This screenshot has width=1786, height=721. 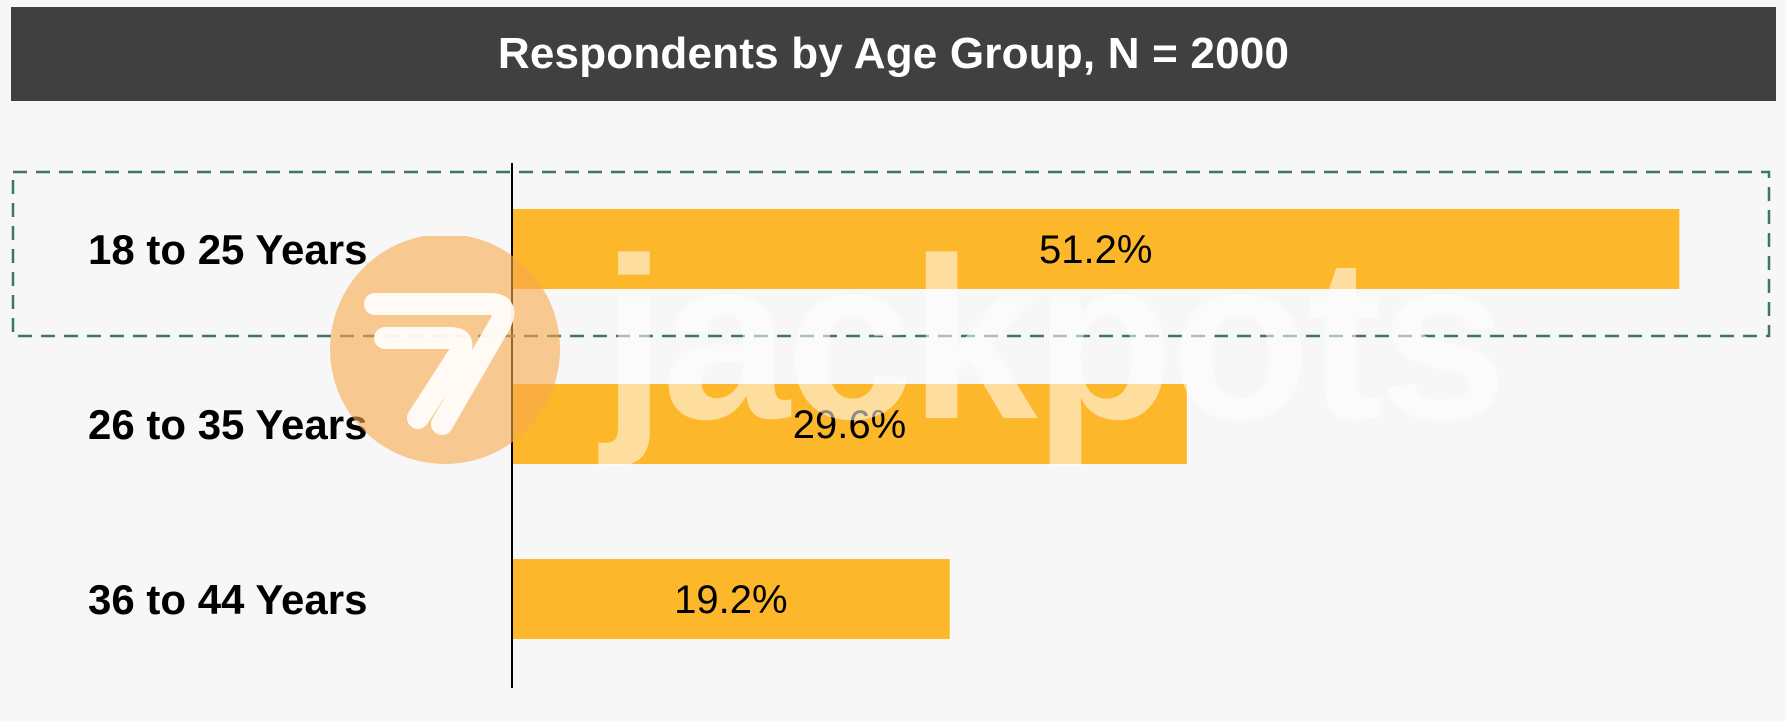 I want to click on bar-value-label: 51.2%, so click(x=1095, y=250).